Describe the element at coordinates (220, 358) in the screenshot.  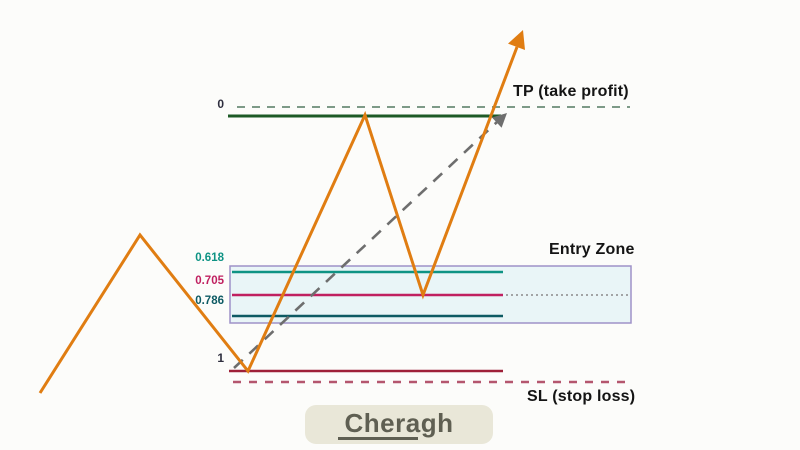
I see `level-label-one: 1` at that location.